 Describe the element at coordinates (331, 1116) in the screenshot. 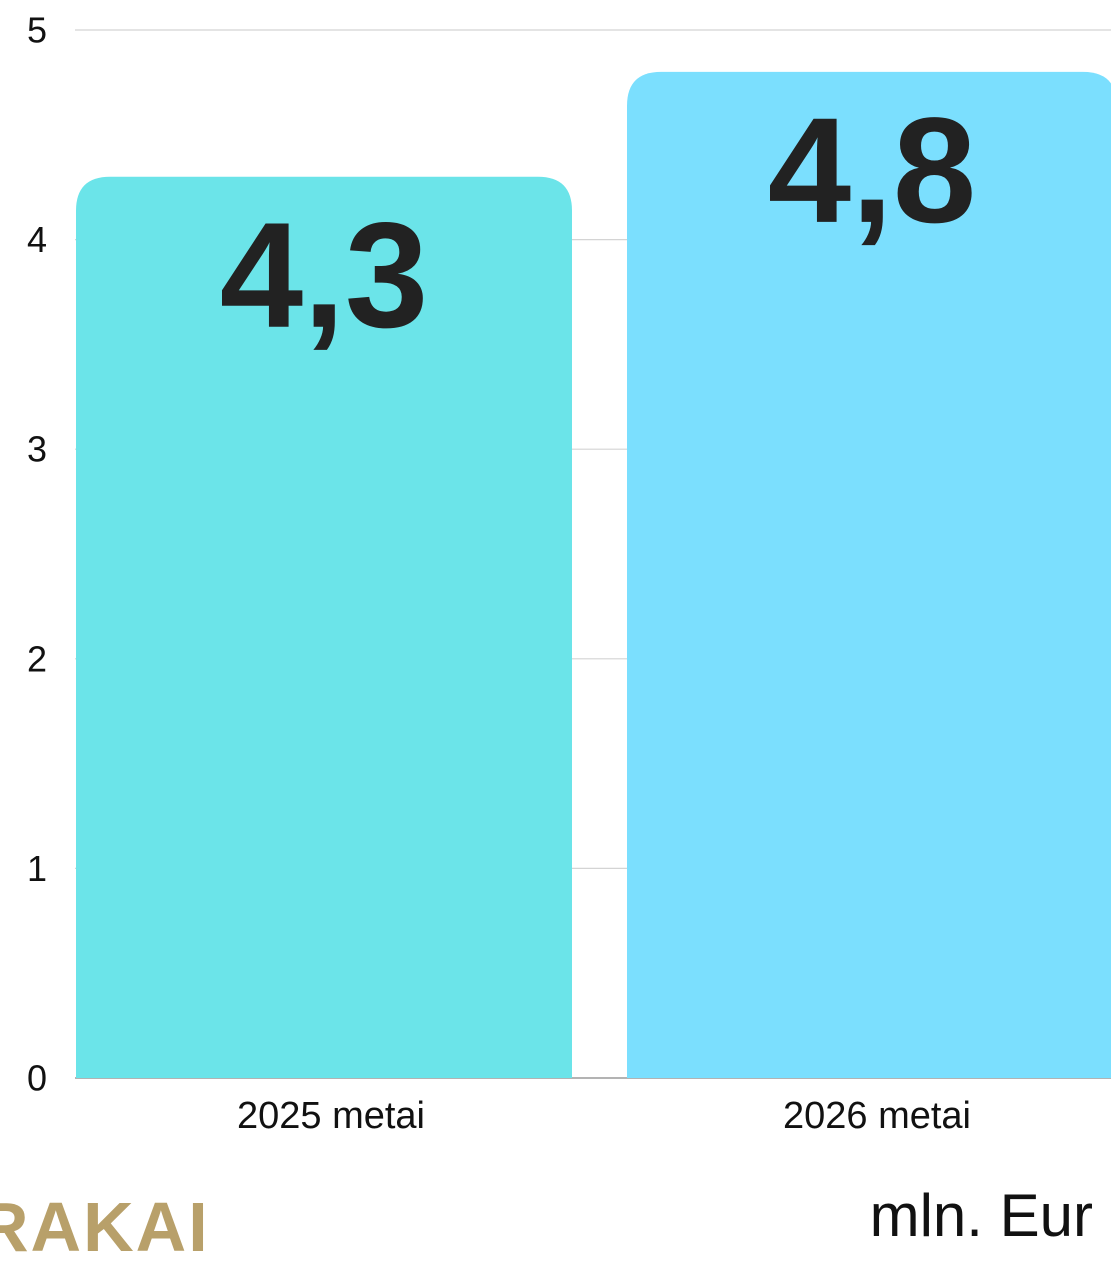

I see `x-category-label: 2025 metai` at that location.